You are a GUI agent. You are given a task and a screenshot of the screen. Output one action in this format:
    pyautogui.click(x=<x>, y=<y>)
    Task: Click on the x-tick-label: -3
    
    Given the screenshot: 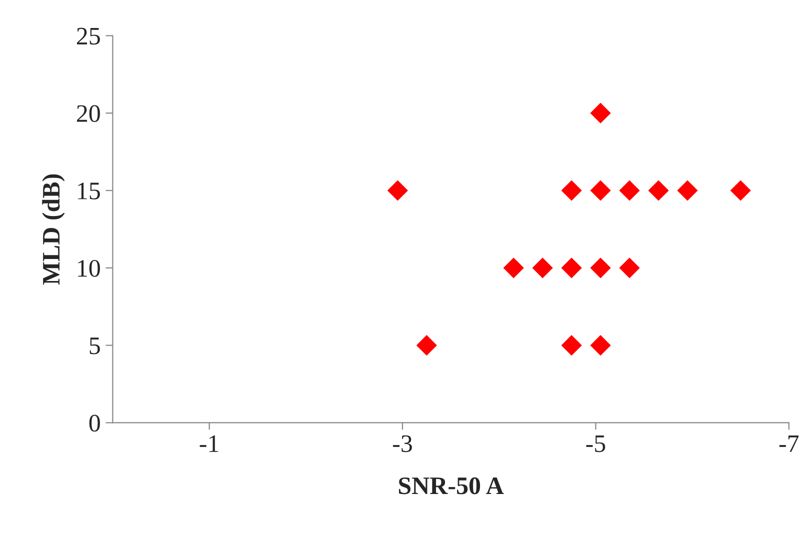 What is the action you would take?
    pyautogui.click(x=402, y=443)
    